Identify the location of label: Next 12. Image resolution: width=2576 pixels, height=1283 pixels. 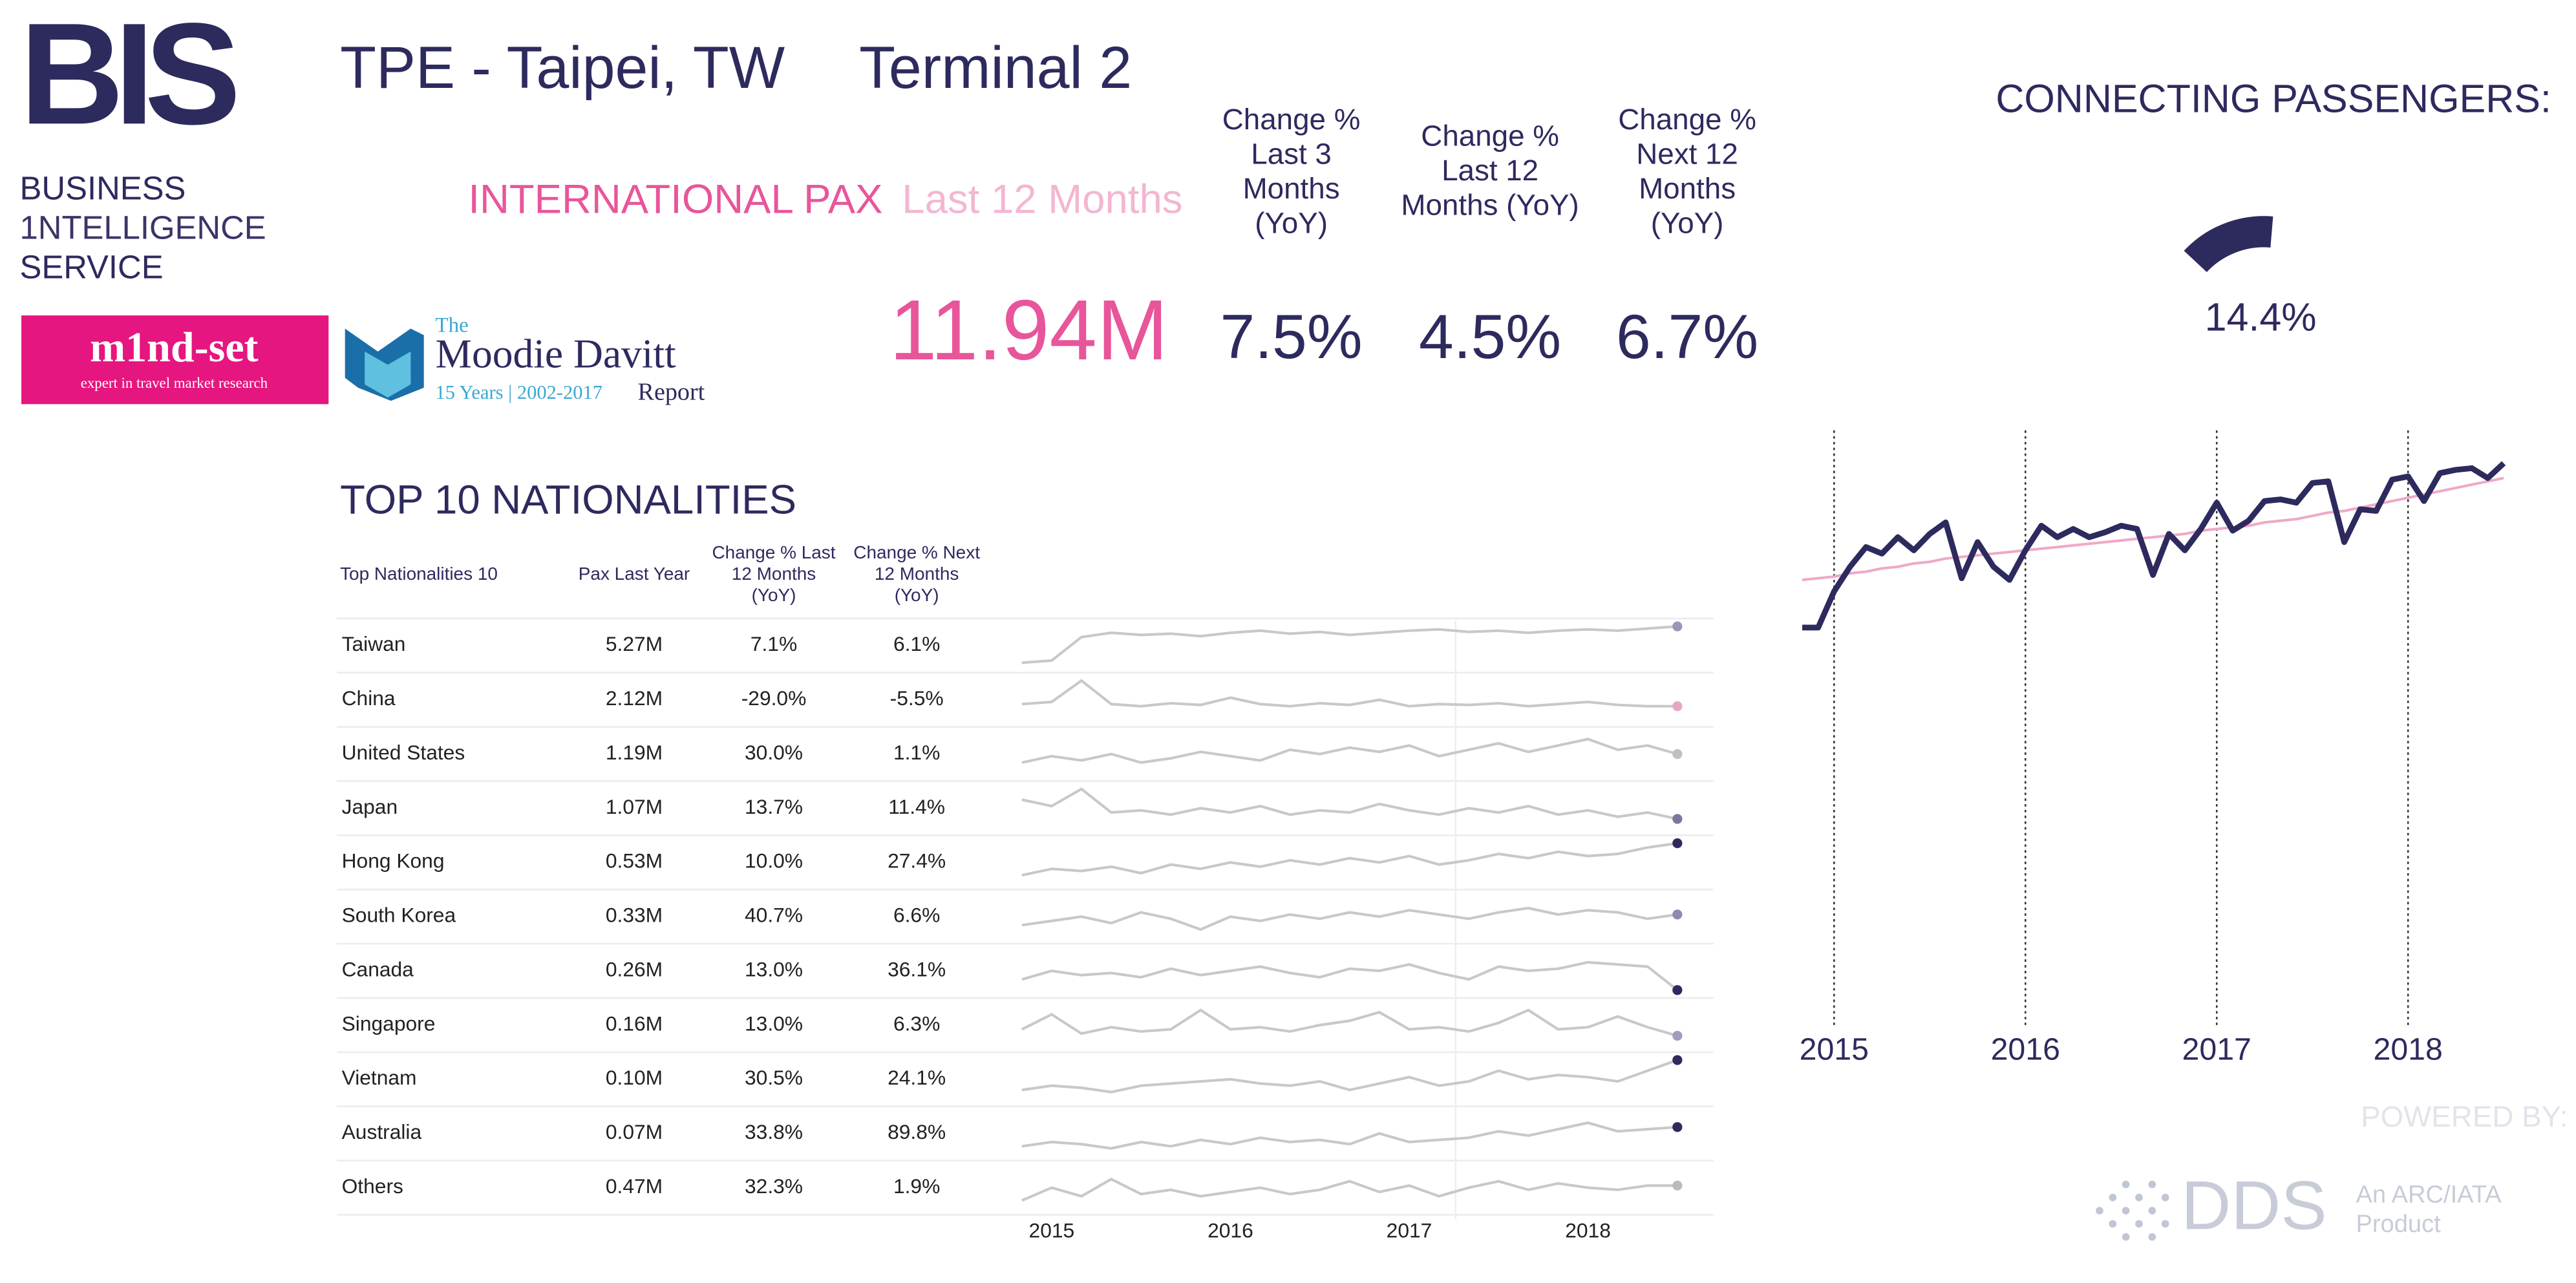
(1687, 155).